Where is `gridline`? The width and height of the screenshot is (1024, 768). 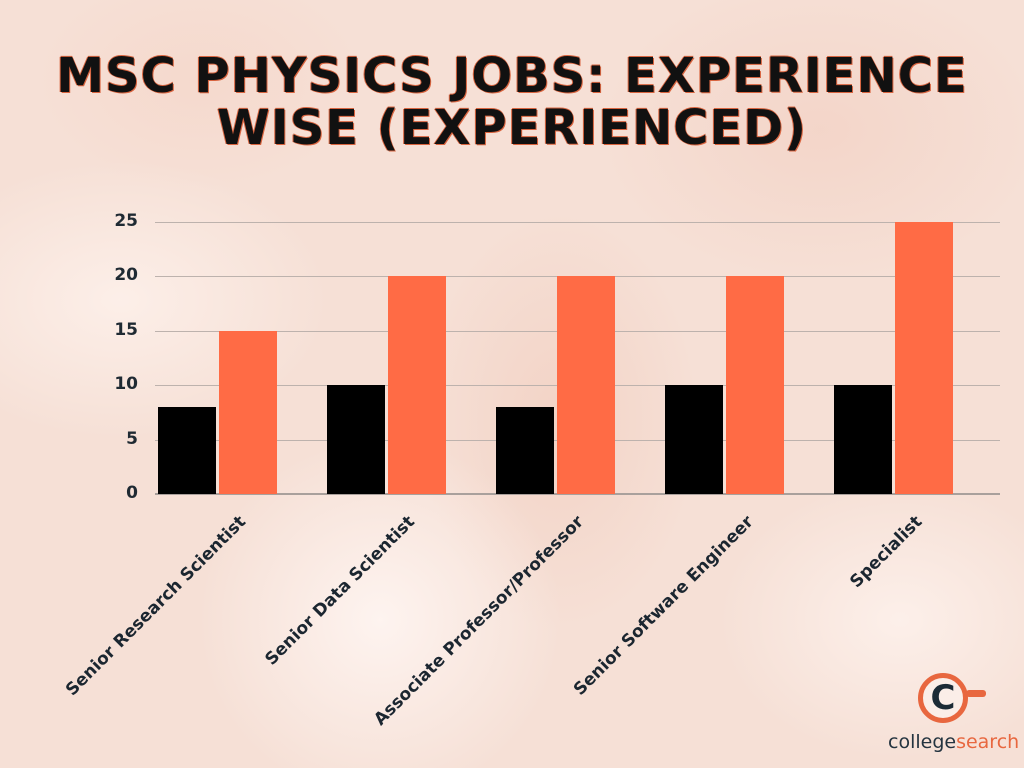 gridline is located at coordinates (577, 222).